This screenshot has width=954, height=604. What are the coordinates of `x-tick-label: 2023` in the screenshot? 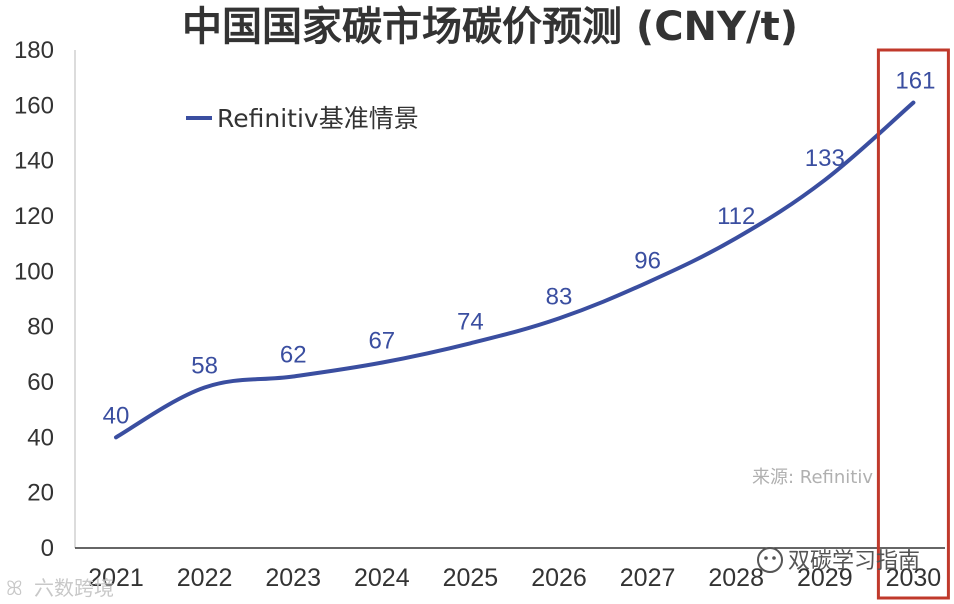 It's located at (293, 578).